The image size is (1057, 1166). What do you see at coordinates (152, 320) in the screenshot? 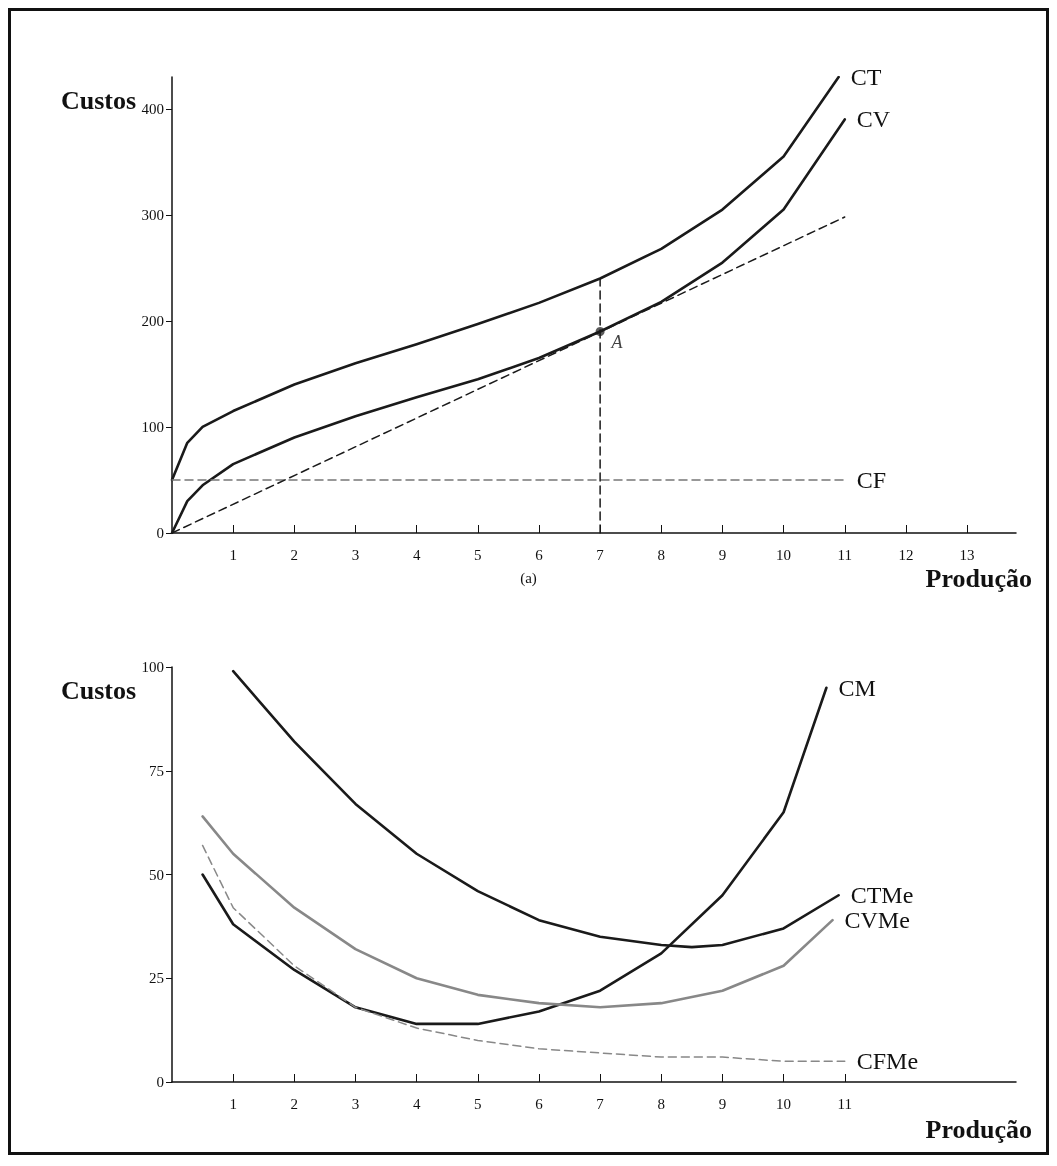
I see `y-tick-label: 200` at bounding box center [152, 320].